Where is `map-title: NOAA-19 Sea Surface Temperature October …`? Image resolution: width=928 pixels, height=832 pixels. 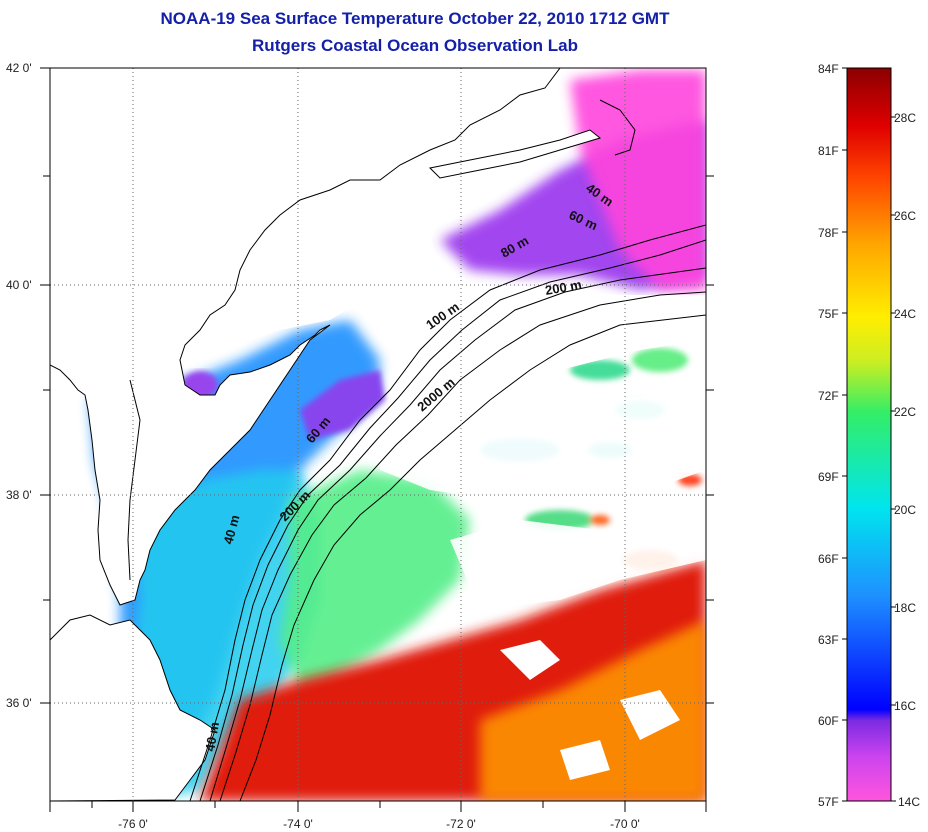
map-title: NOAA-19 Sea Surface Temperature October … is located at coordinates (415, 18).